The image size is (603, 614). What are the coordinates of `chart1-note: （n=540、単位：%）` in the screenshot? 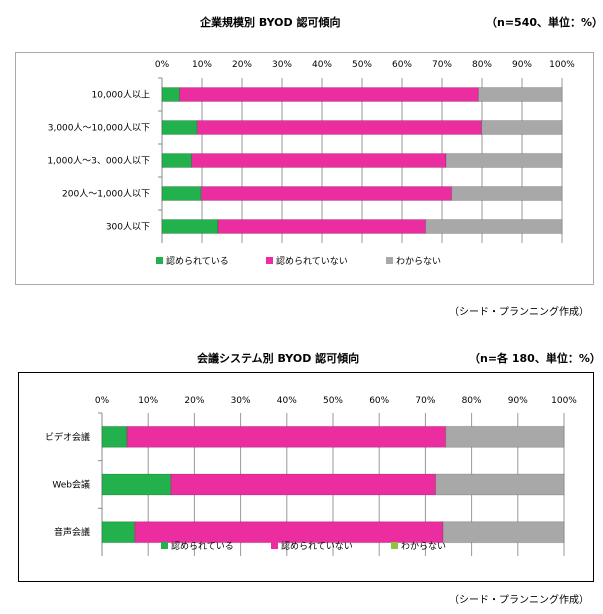 It's located at (544, 22).